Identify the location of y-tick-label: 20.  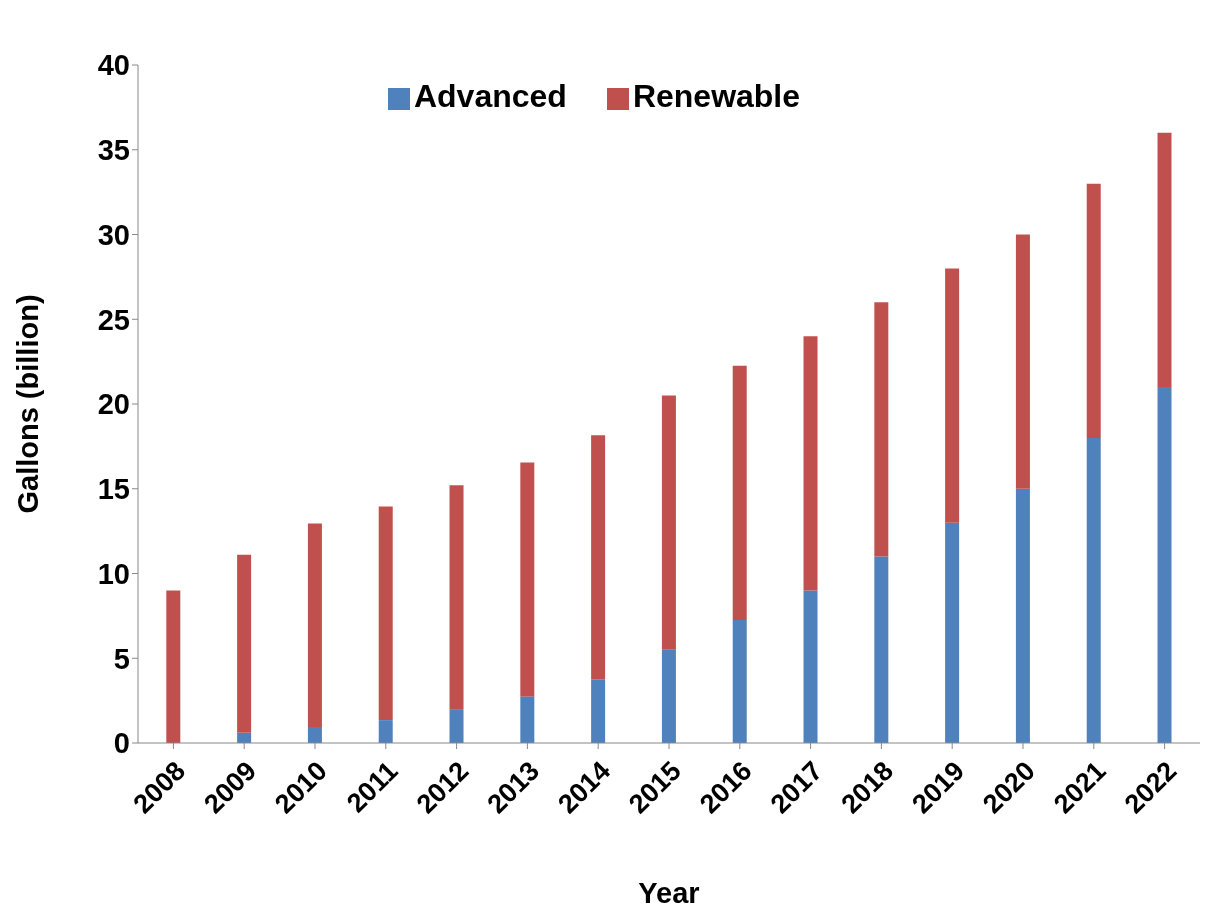
(113, 404).